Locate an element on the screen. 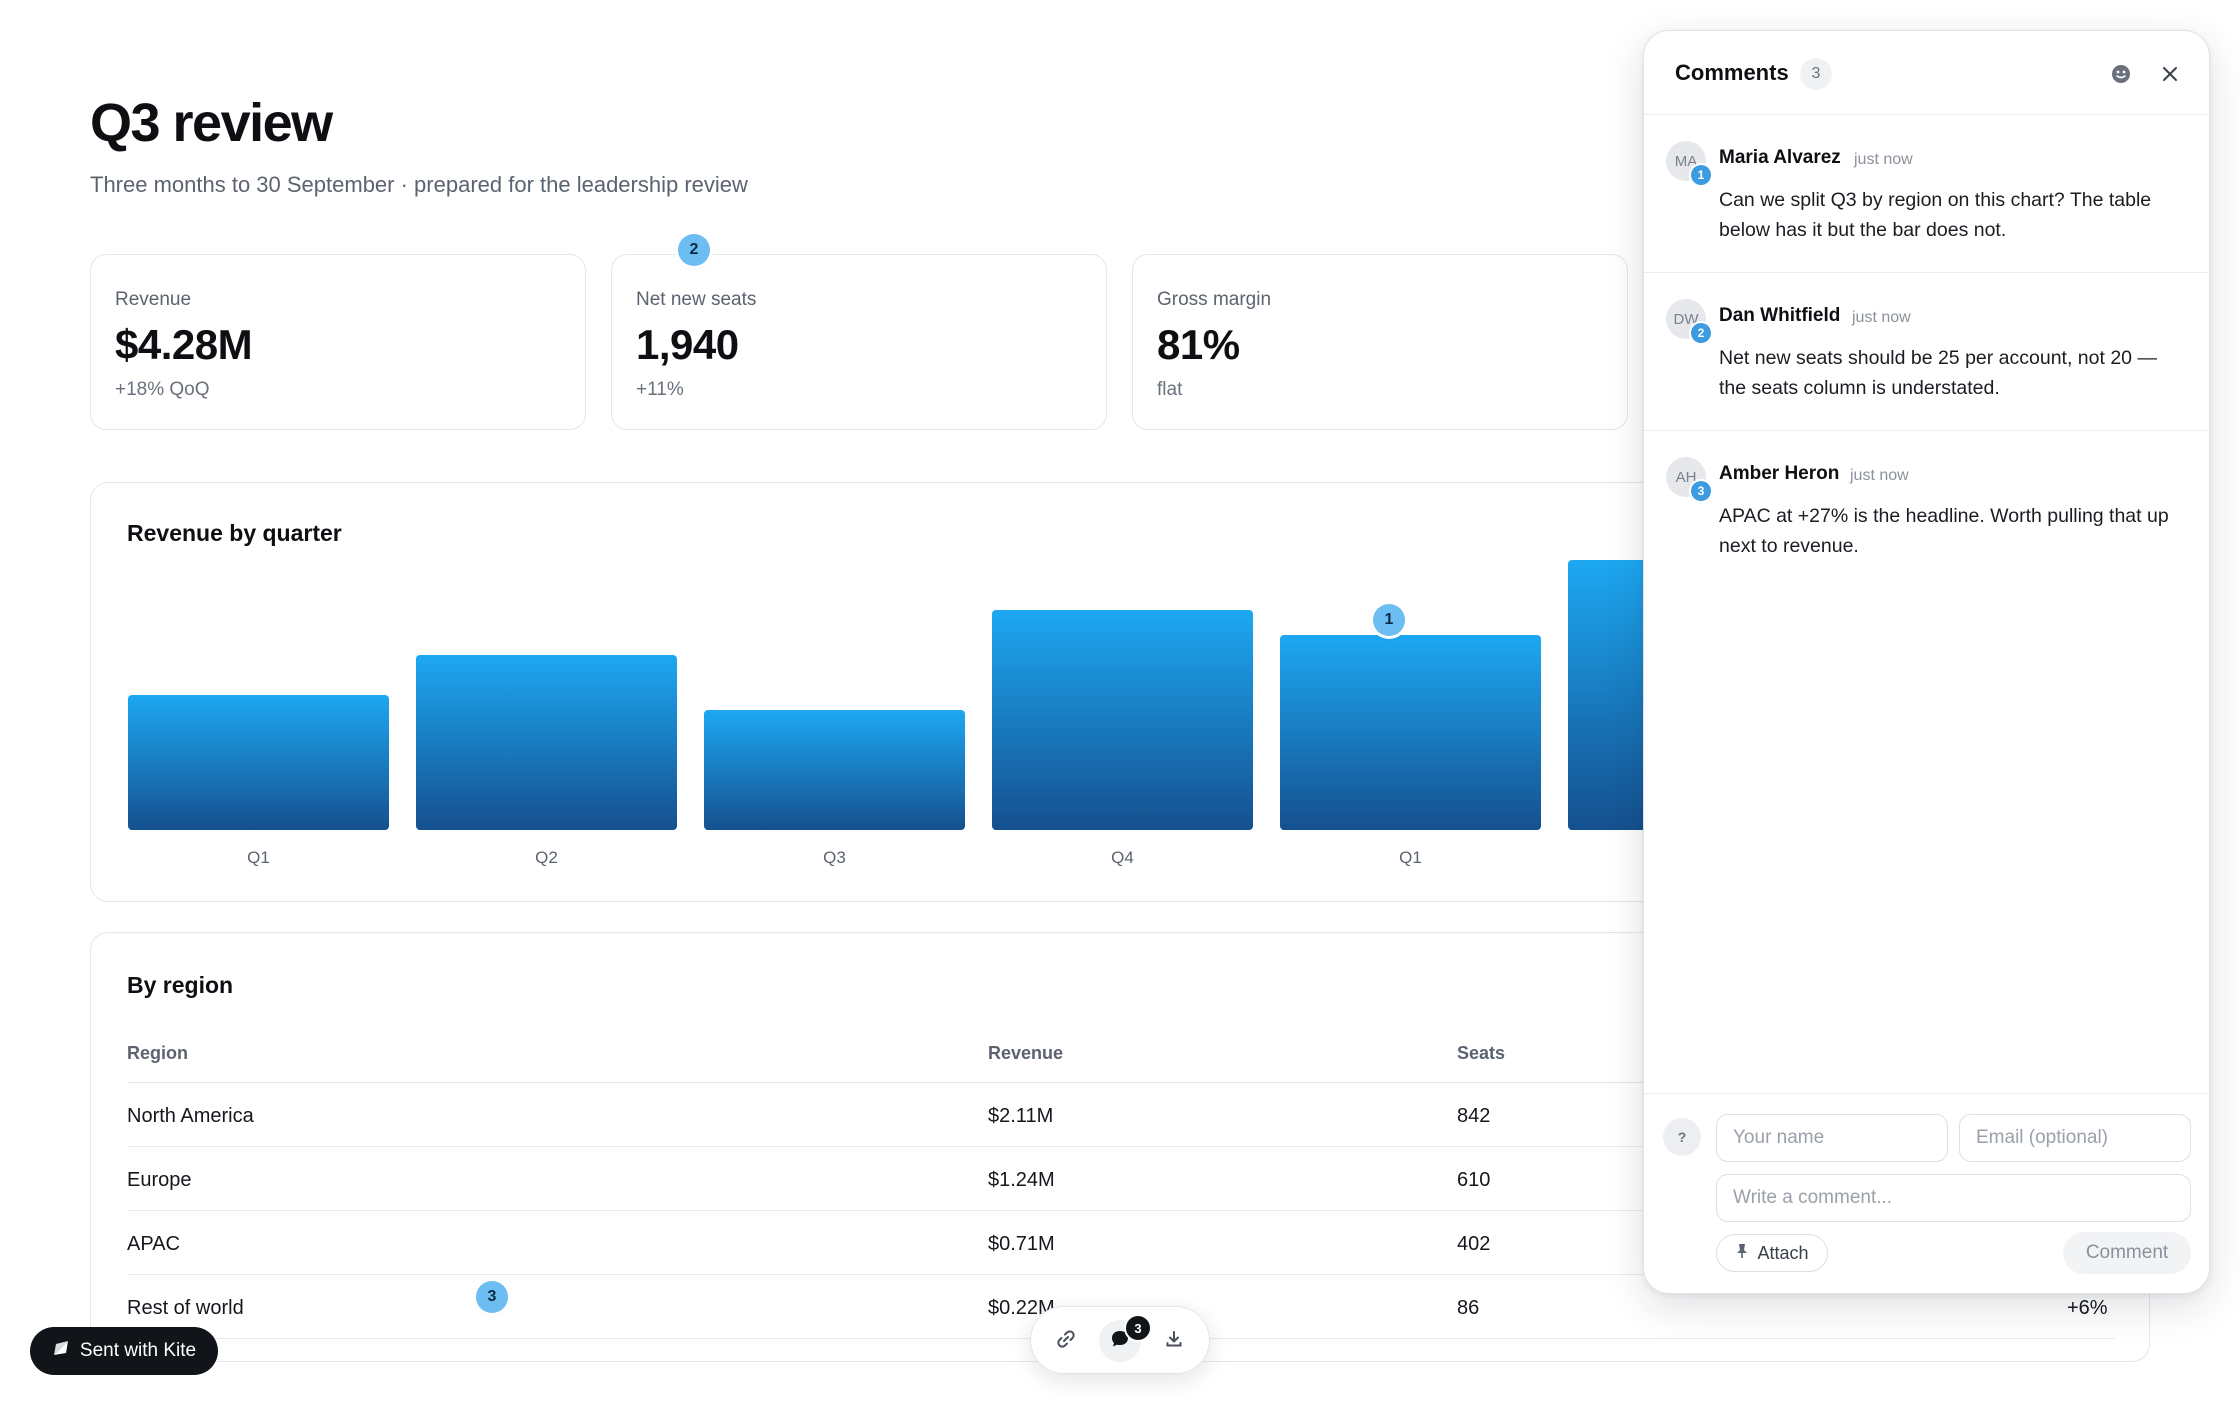  kpi-label: Gross margin is located at coordinates (1214, 299).